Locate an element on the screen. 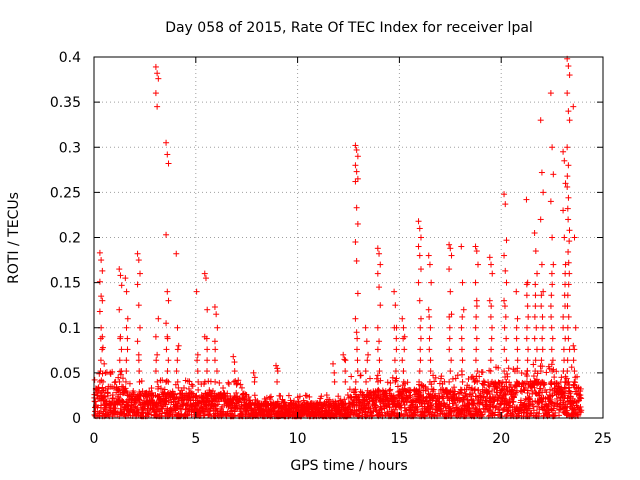 The image size is (640, 480). y-tick-labels: 0 0.05 0.1 0.15 0.2 0.25 0.3 0.35 0.4 is located at coordinates (65, 238).